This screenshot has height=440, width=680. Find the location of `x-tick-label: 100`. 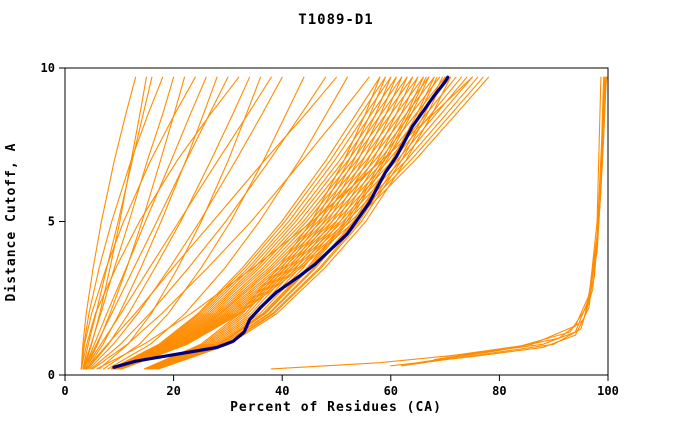

x-tick-label: 100 is located at coordinates (608, 391).